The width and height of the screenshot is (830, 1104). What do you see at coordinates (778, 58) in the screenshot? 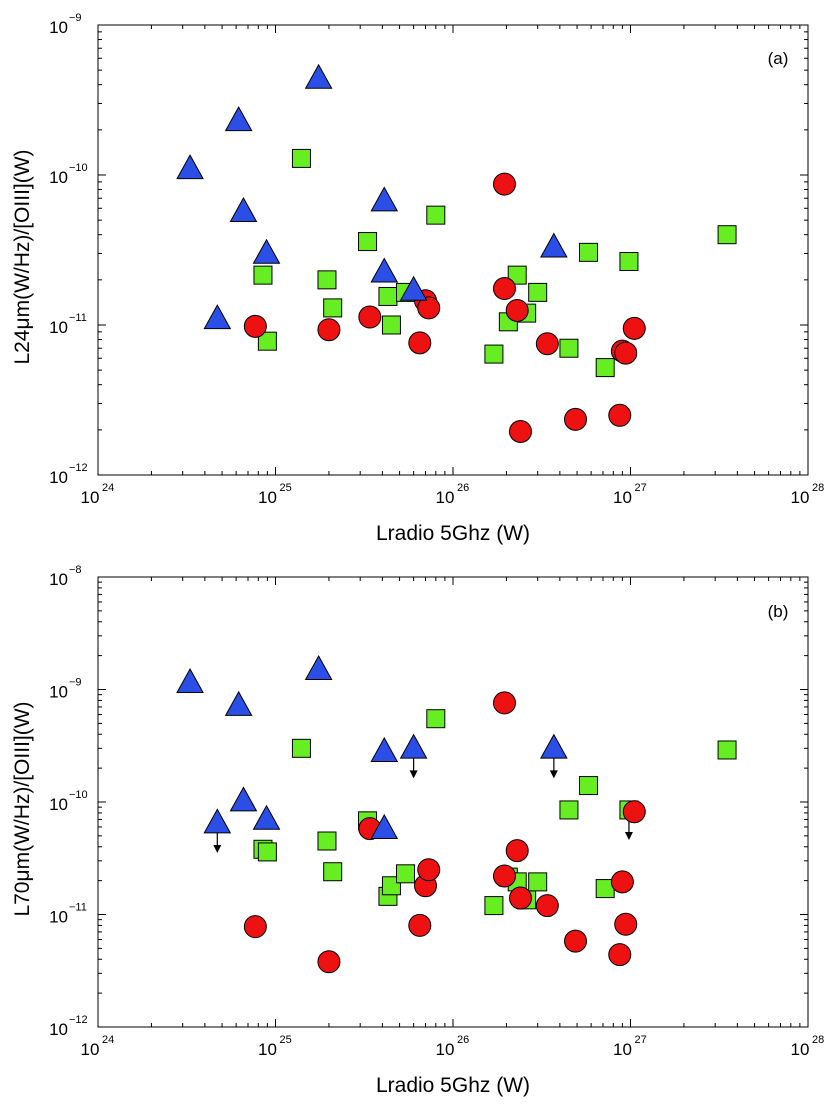
I see `panel-label: (a)` at bounding box center [778, 58].